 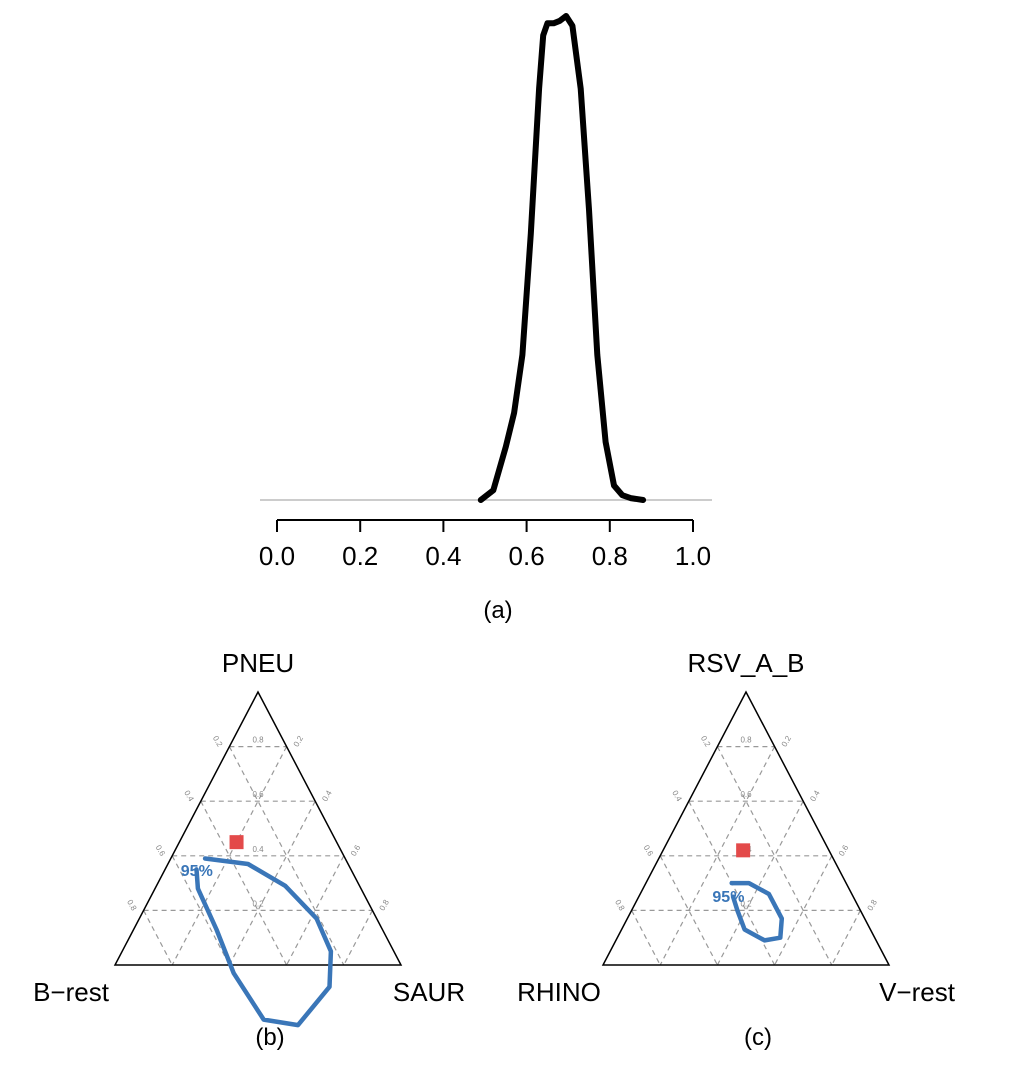 What do you see at coordinates (745, 663) in the screenshot?
I see `vertex-label: RSV_A_B` at bounding box center [745, 663].